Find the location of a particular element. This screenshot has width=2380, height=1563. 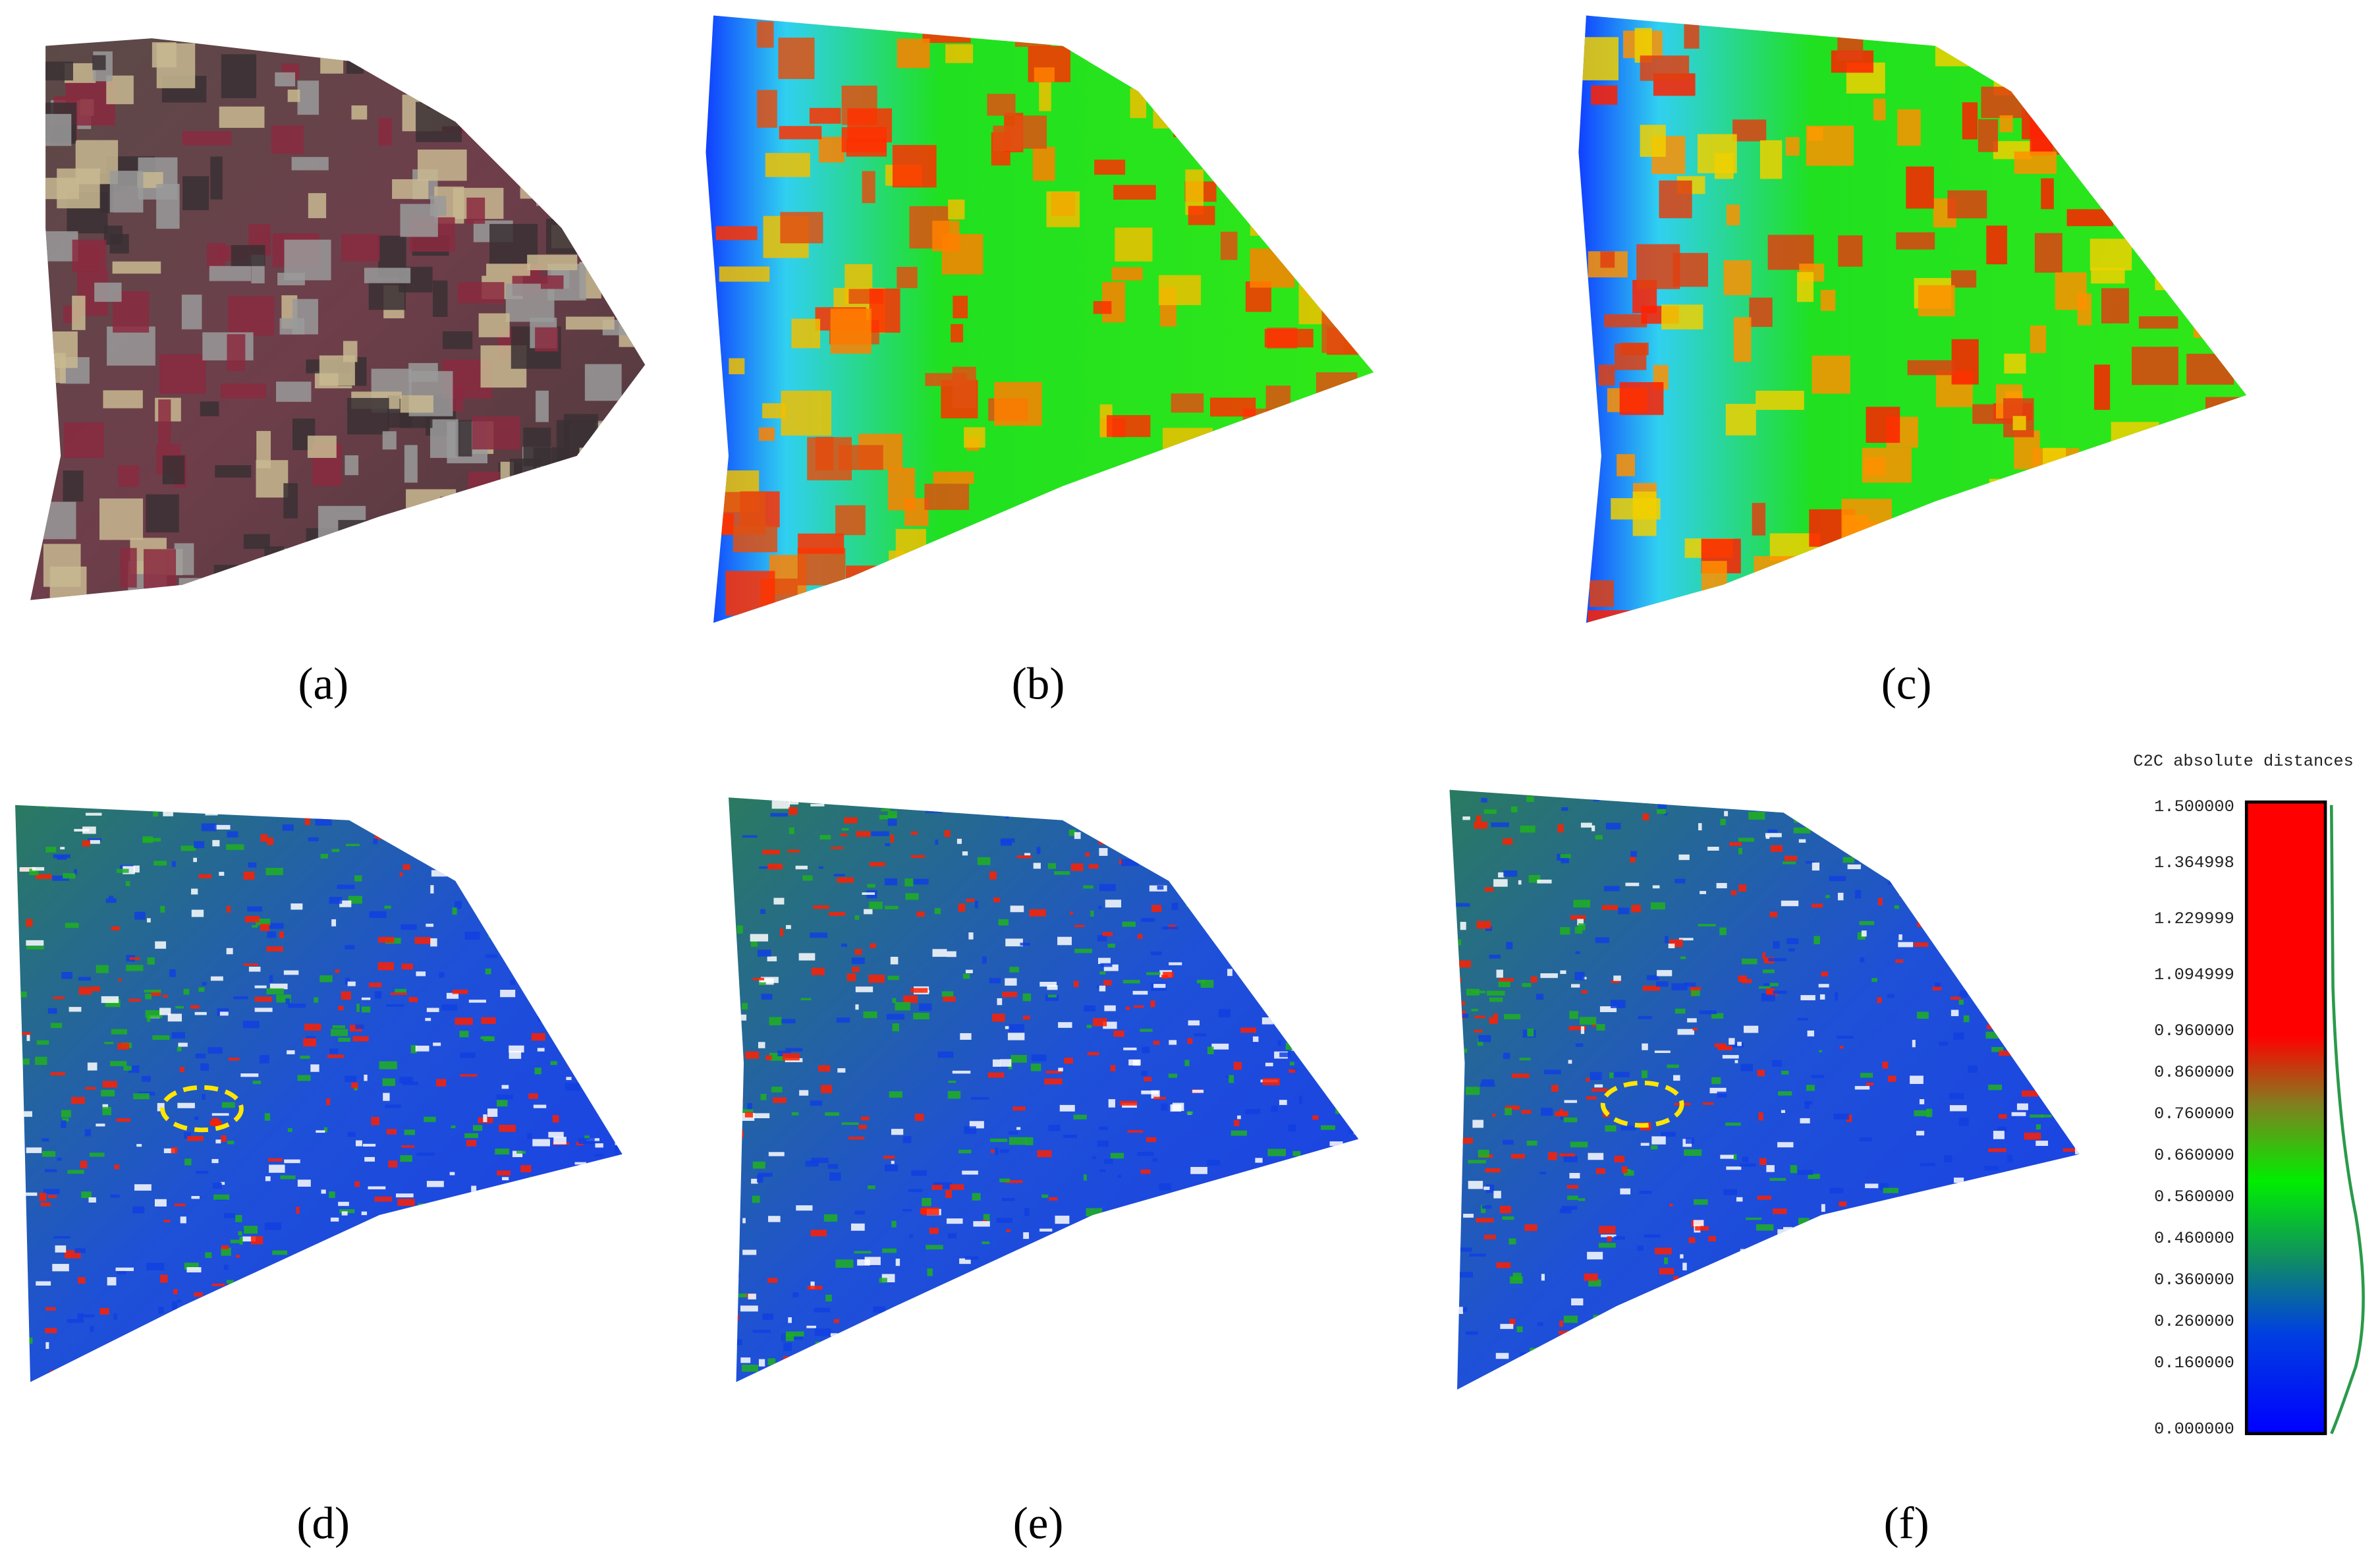

panel-label: (e) is located at coordinates (1038, 1524).